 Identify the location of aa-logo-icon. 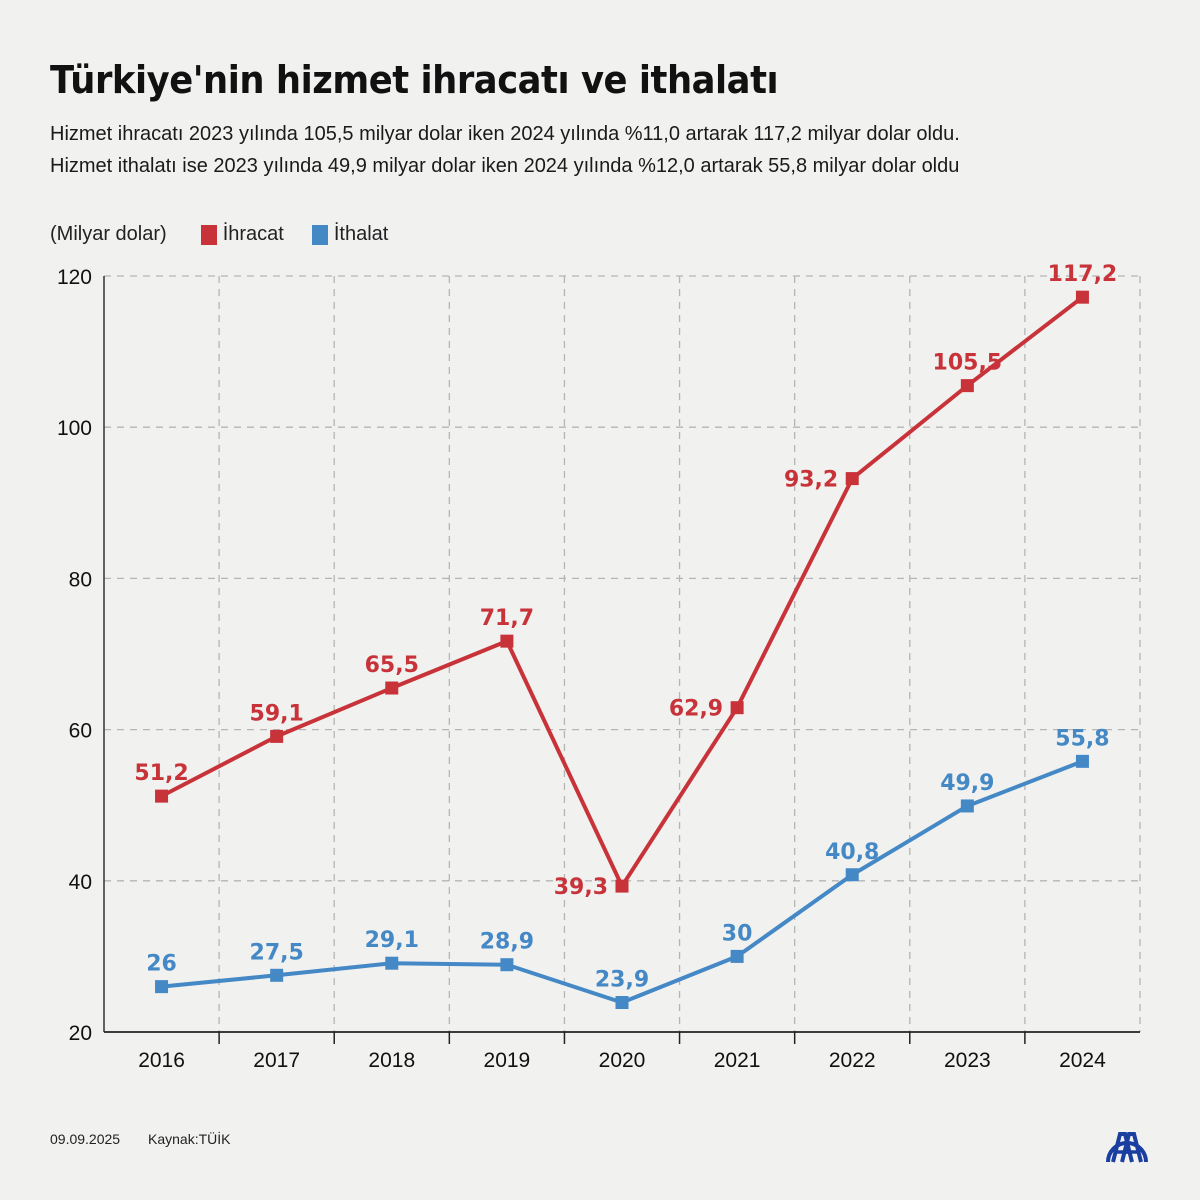
(1127, 1147).